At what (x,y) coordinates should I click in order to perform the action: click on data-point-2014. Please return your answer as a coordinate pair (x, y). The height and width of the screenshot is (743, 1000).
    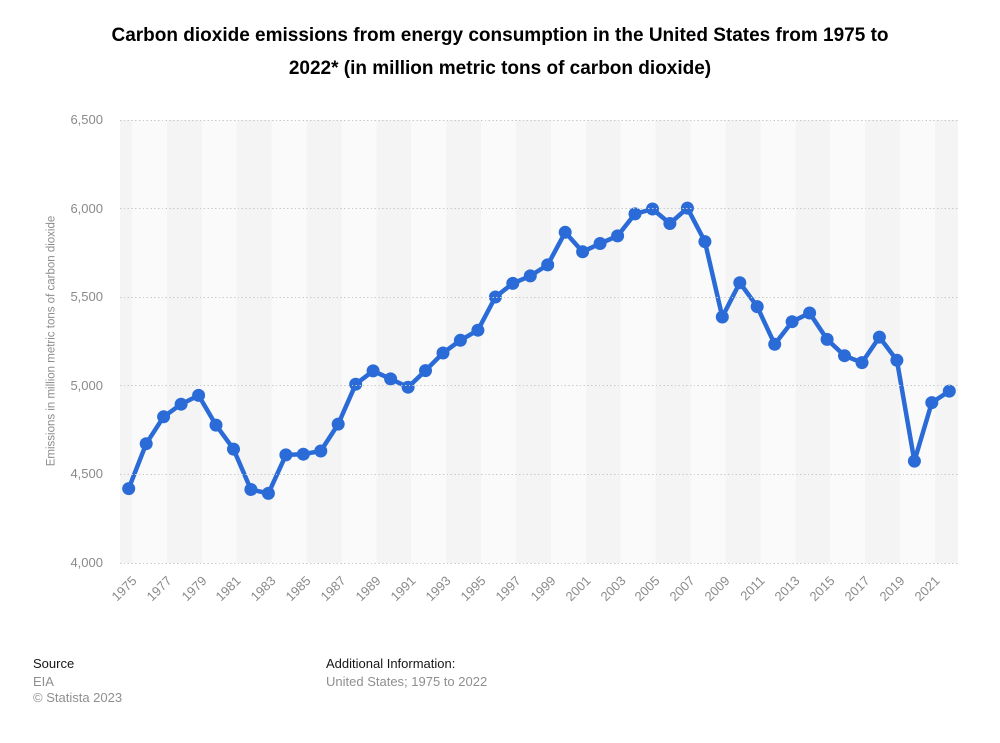
    Looking at the image, I should click on (810, 313).